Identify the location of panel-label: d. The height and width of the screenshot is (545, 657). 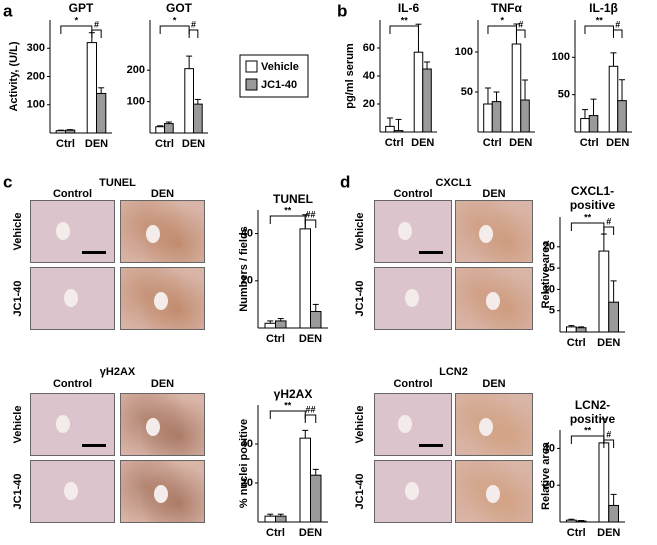
(345, 181).